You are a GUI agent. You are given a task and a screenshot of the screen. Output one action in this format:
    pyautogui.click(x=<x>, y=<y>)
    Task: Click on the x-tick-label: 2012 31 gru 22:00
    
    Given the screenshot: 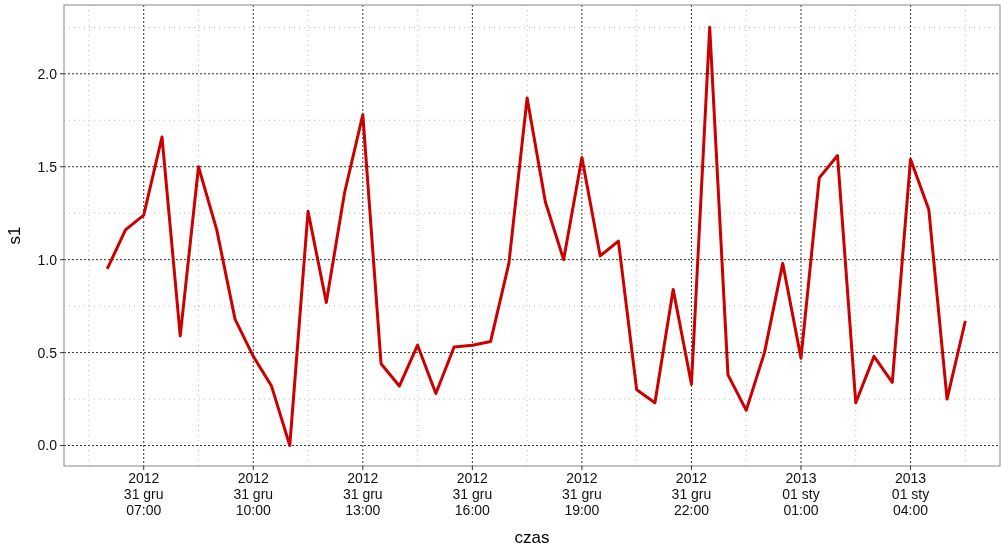 What is the action you would take?
    pyautogui.click(x=691, y=494)
    